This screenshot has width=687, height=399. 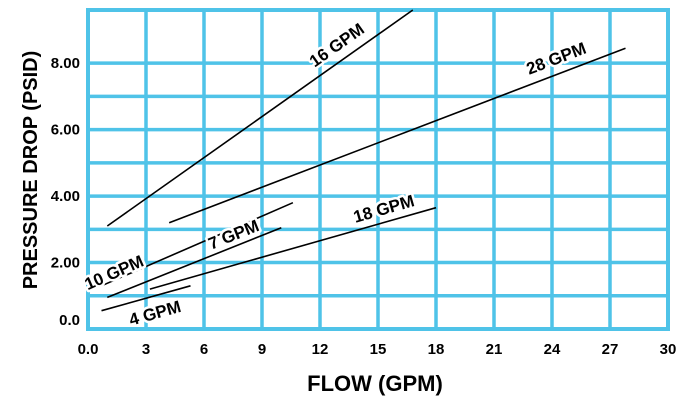 What do you see at coordinates (65, 196) in the screenshot?
I see `y-tick-label: 4.00` at bounding box center [65, 196].